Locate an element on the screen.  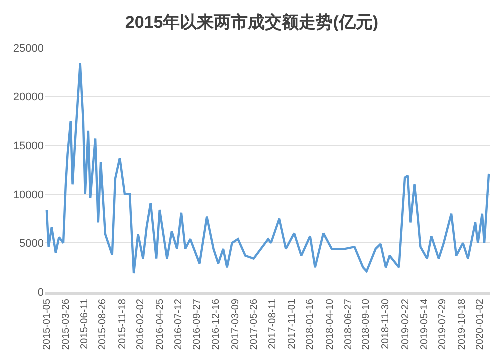
x-tick-label: 2017-03-09 is located at coordinates (236, 324).